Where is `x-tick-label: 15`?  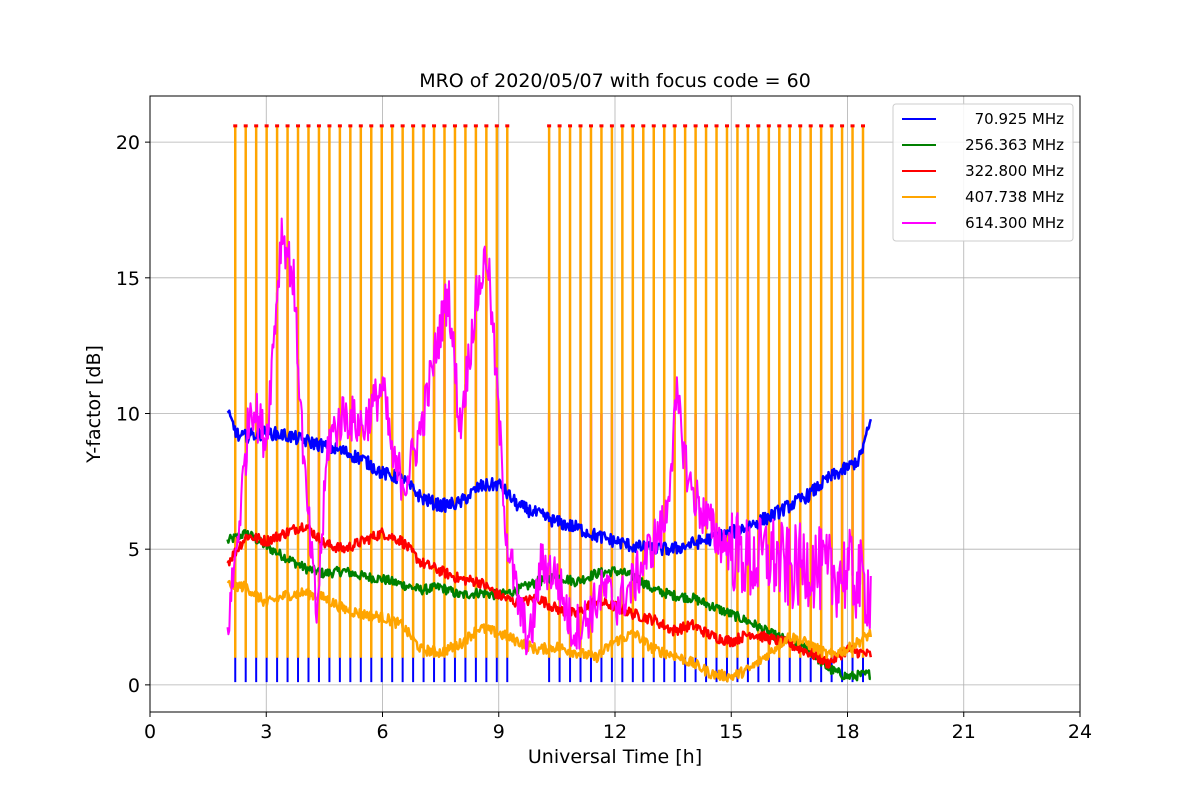 x-tick-label: 15 is located at coordinates (731, 732).